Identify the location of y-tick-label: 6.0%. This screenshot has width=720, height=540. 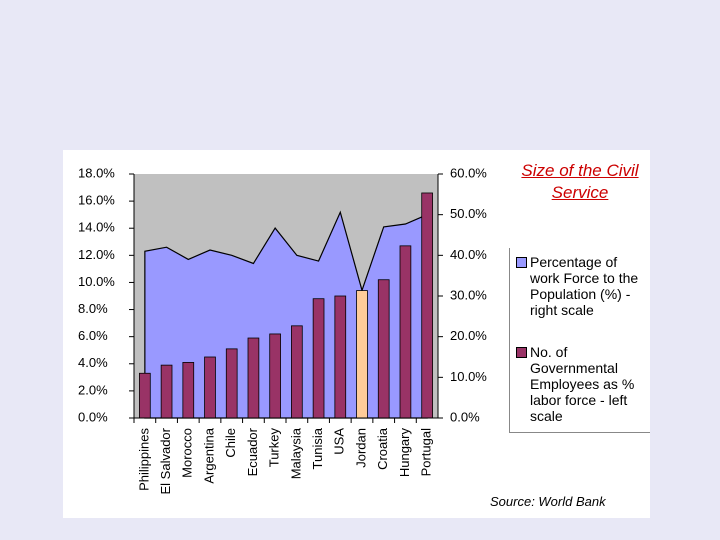
(93, 335).